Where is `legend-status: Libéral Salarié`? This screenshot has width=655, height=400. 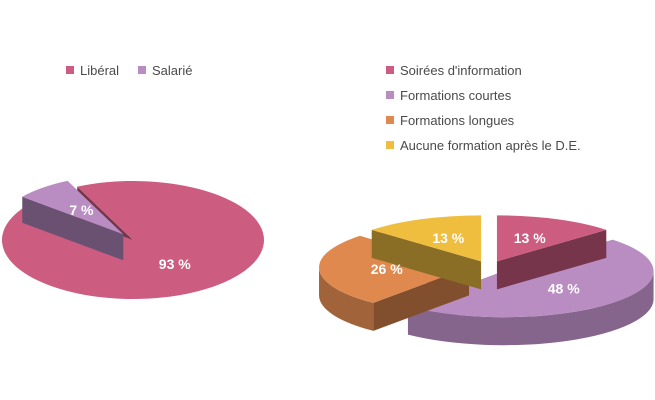
legend-status: Libéral Salarié is located at coordinates (141, 73).